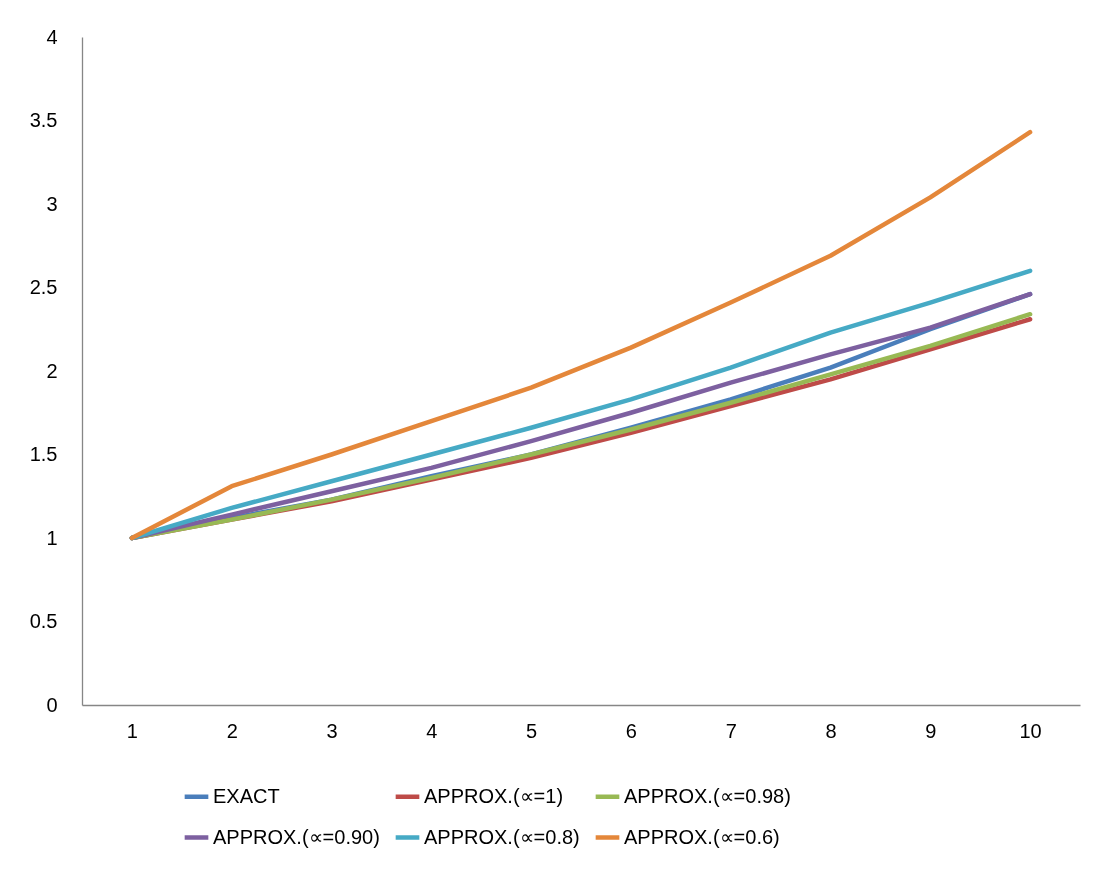 Image resolution: width=1099 pixels, height=876 pixels. Describe the element at coordinates (232, 730) in the screenshot. I see `x-tick-label: 2` at that location.